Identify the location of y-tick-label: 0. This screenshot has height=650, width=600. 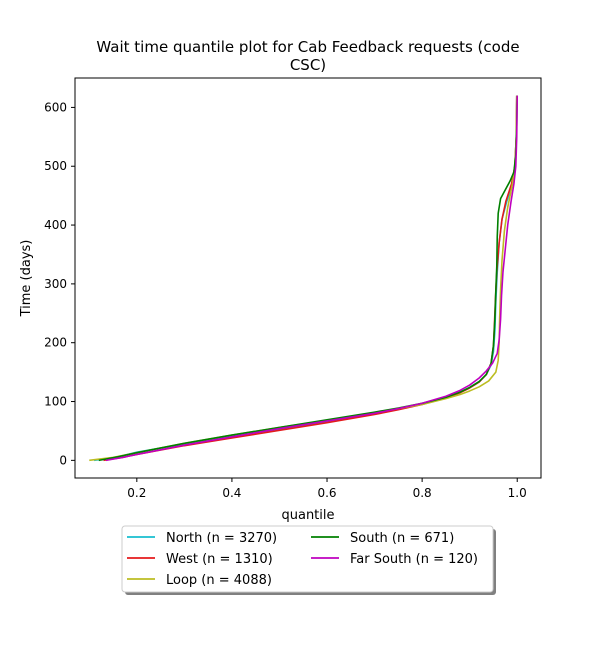
(63, 460).